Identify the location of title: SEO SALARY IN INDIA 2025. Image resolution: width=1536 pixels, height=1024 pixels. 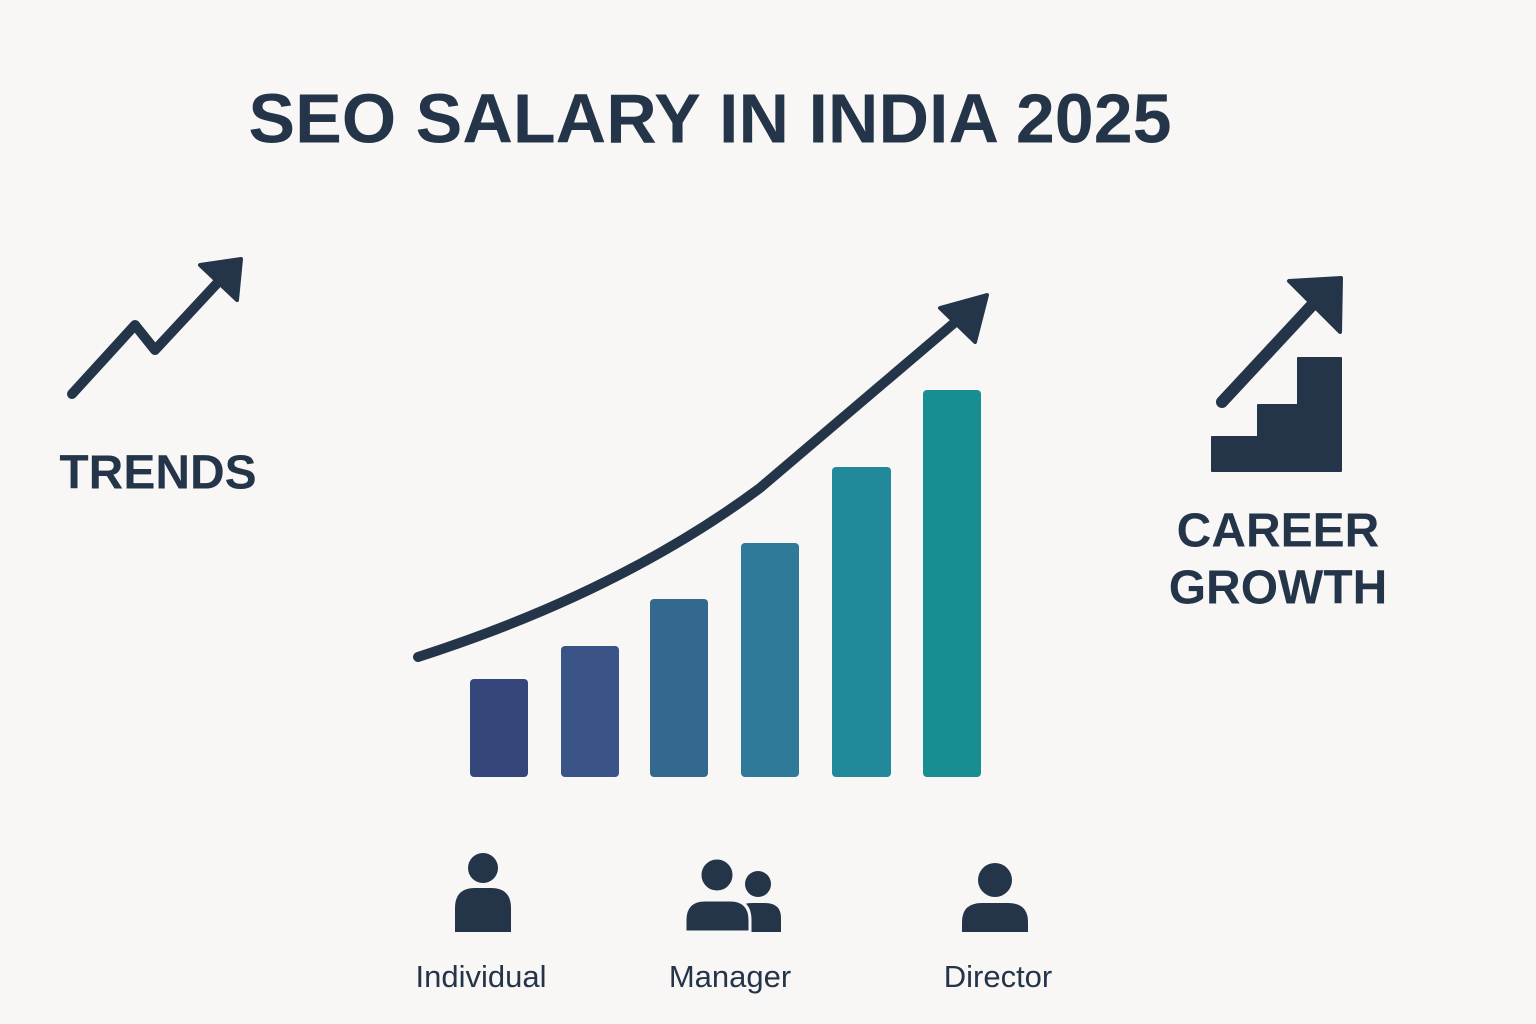
(709, 118).